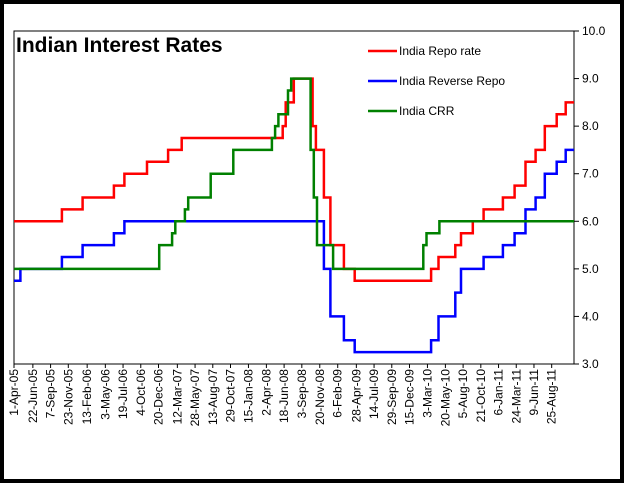 The image size is (624, 484). I want to click on x-tick-label: 12-Mar-07, so click(177, 397).